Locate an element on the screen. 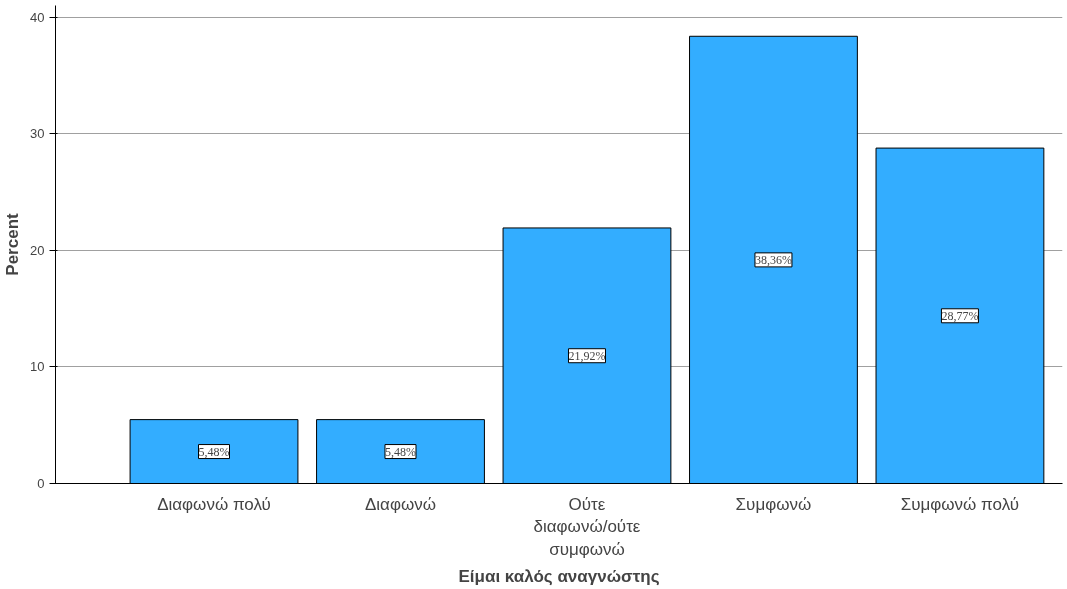  y-axis-title: Percent is located at coordinates (13, 244).